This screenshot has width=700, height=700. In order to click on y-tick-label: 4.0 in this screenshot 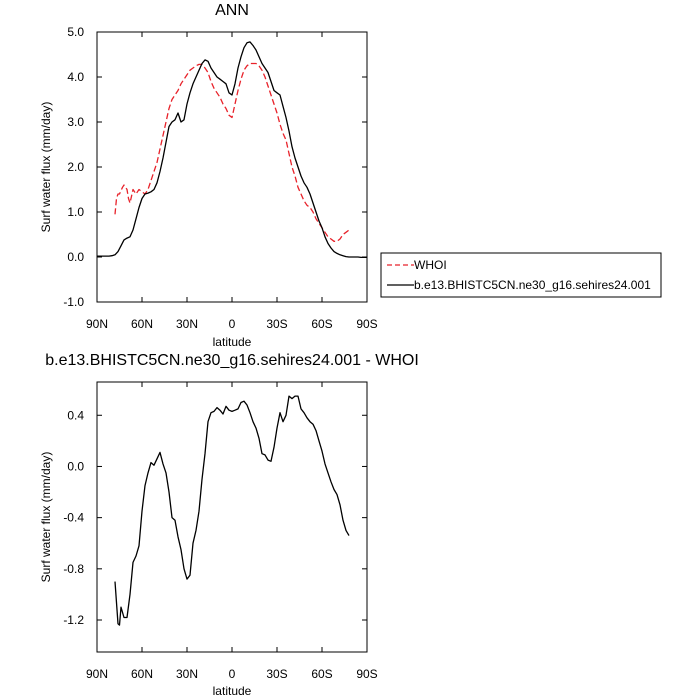, I will do `click(75, 77)`.